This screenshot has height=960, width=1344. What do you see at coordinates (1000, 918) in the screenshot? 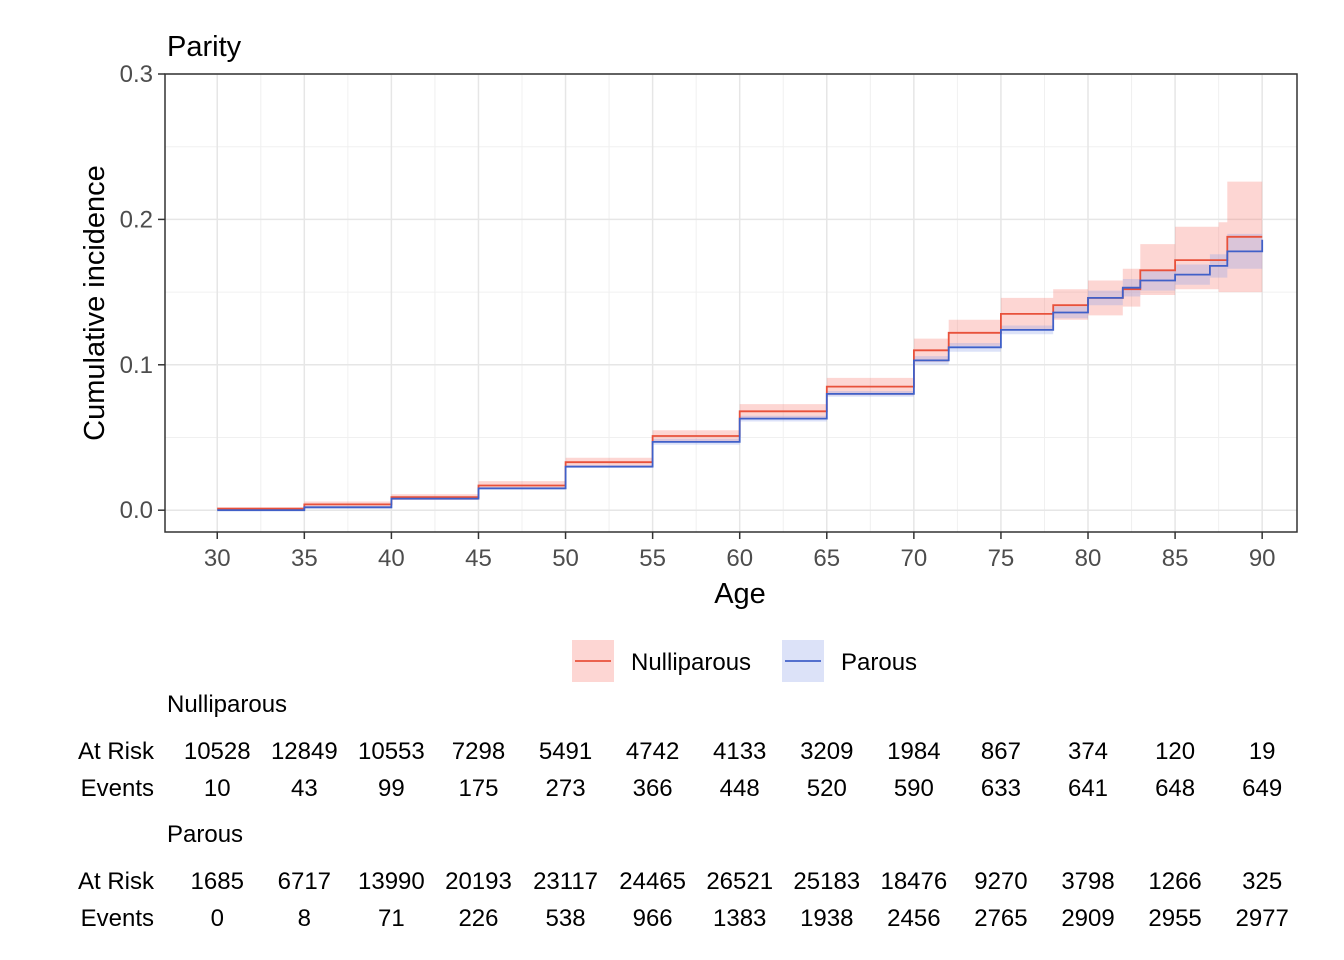
I see `parous-events-cell: 2765` at bounding box center [1000, 918].